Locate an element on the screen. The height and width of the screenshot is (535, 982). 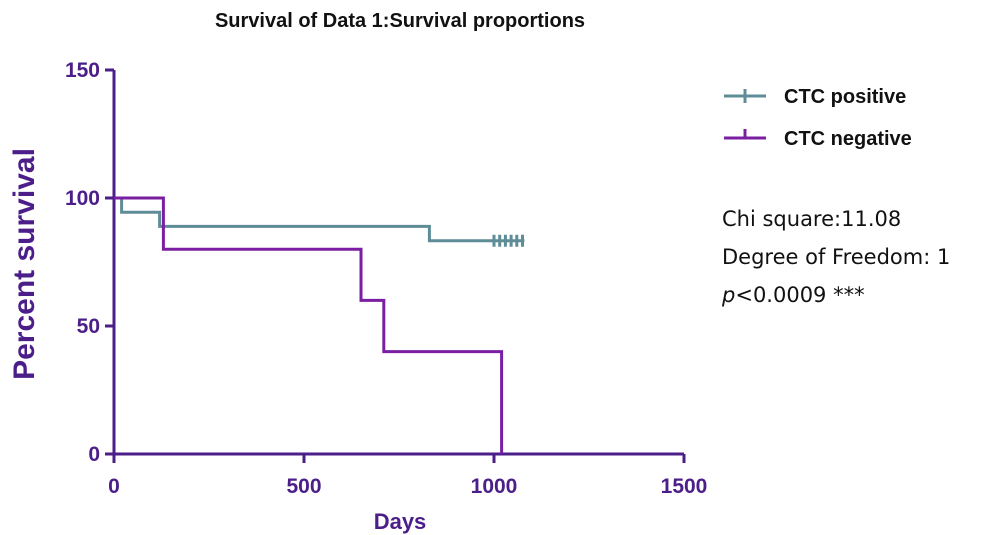
y-tick-label: 150 is located at coordinates (82, 70).